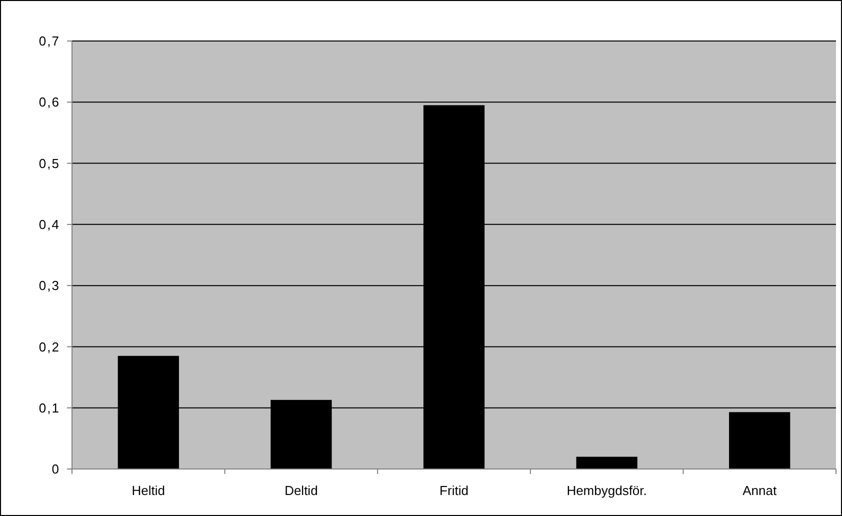  What do you see at coordinates (49, 41) in the screenshot?
I see `y-tick-label: 0,7` at bounding box center [49, 41].